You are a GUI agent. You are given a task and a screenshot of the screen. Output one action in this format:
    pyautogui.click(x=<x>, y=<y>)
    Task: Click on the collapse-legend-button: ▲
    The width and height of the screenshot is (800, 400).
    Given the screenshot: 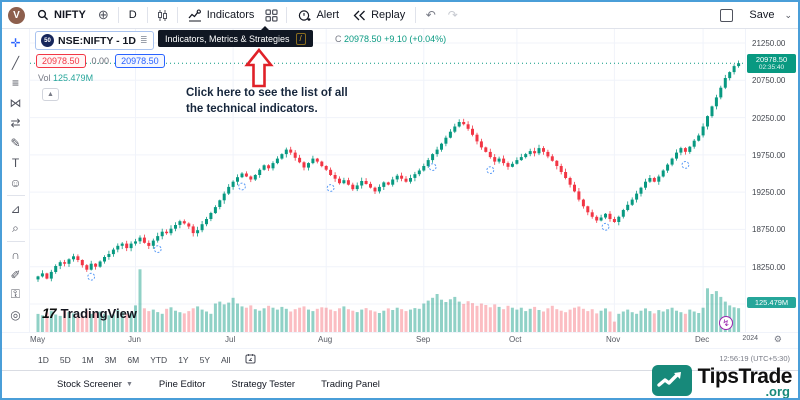 What is the action you would take?
    pyautogui.click(x=50, y=94)
    